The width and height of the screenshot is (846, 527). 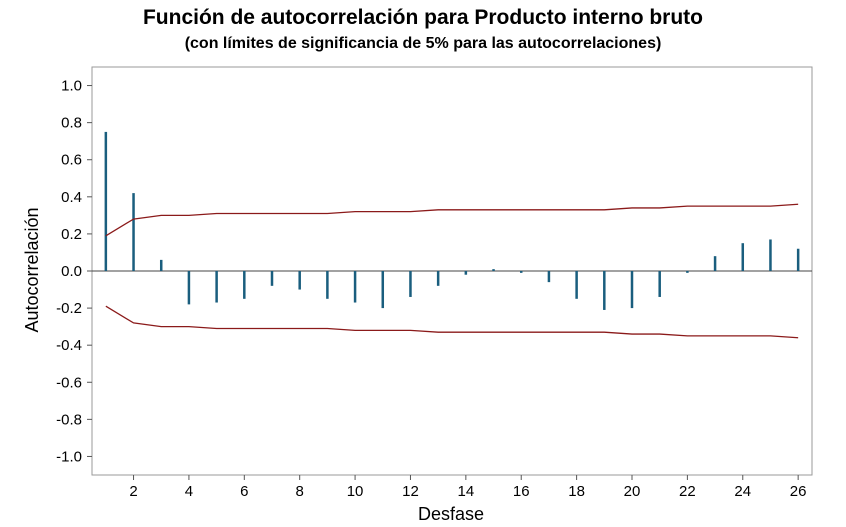 I want to click on x-tick-label: 2, so click(x=133, y=491).